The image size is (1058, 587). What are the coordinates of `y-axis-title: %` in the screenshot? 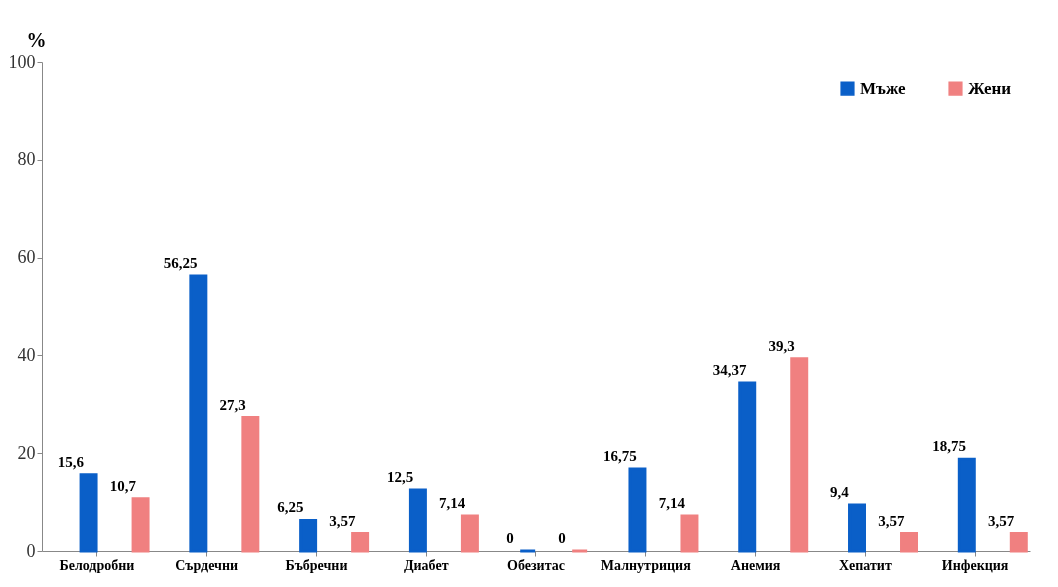 It's located at (36, 39).